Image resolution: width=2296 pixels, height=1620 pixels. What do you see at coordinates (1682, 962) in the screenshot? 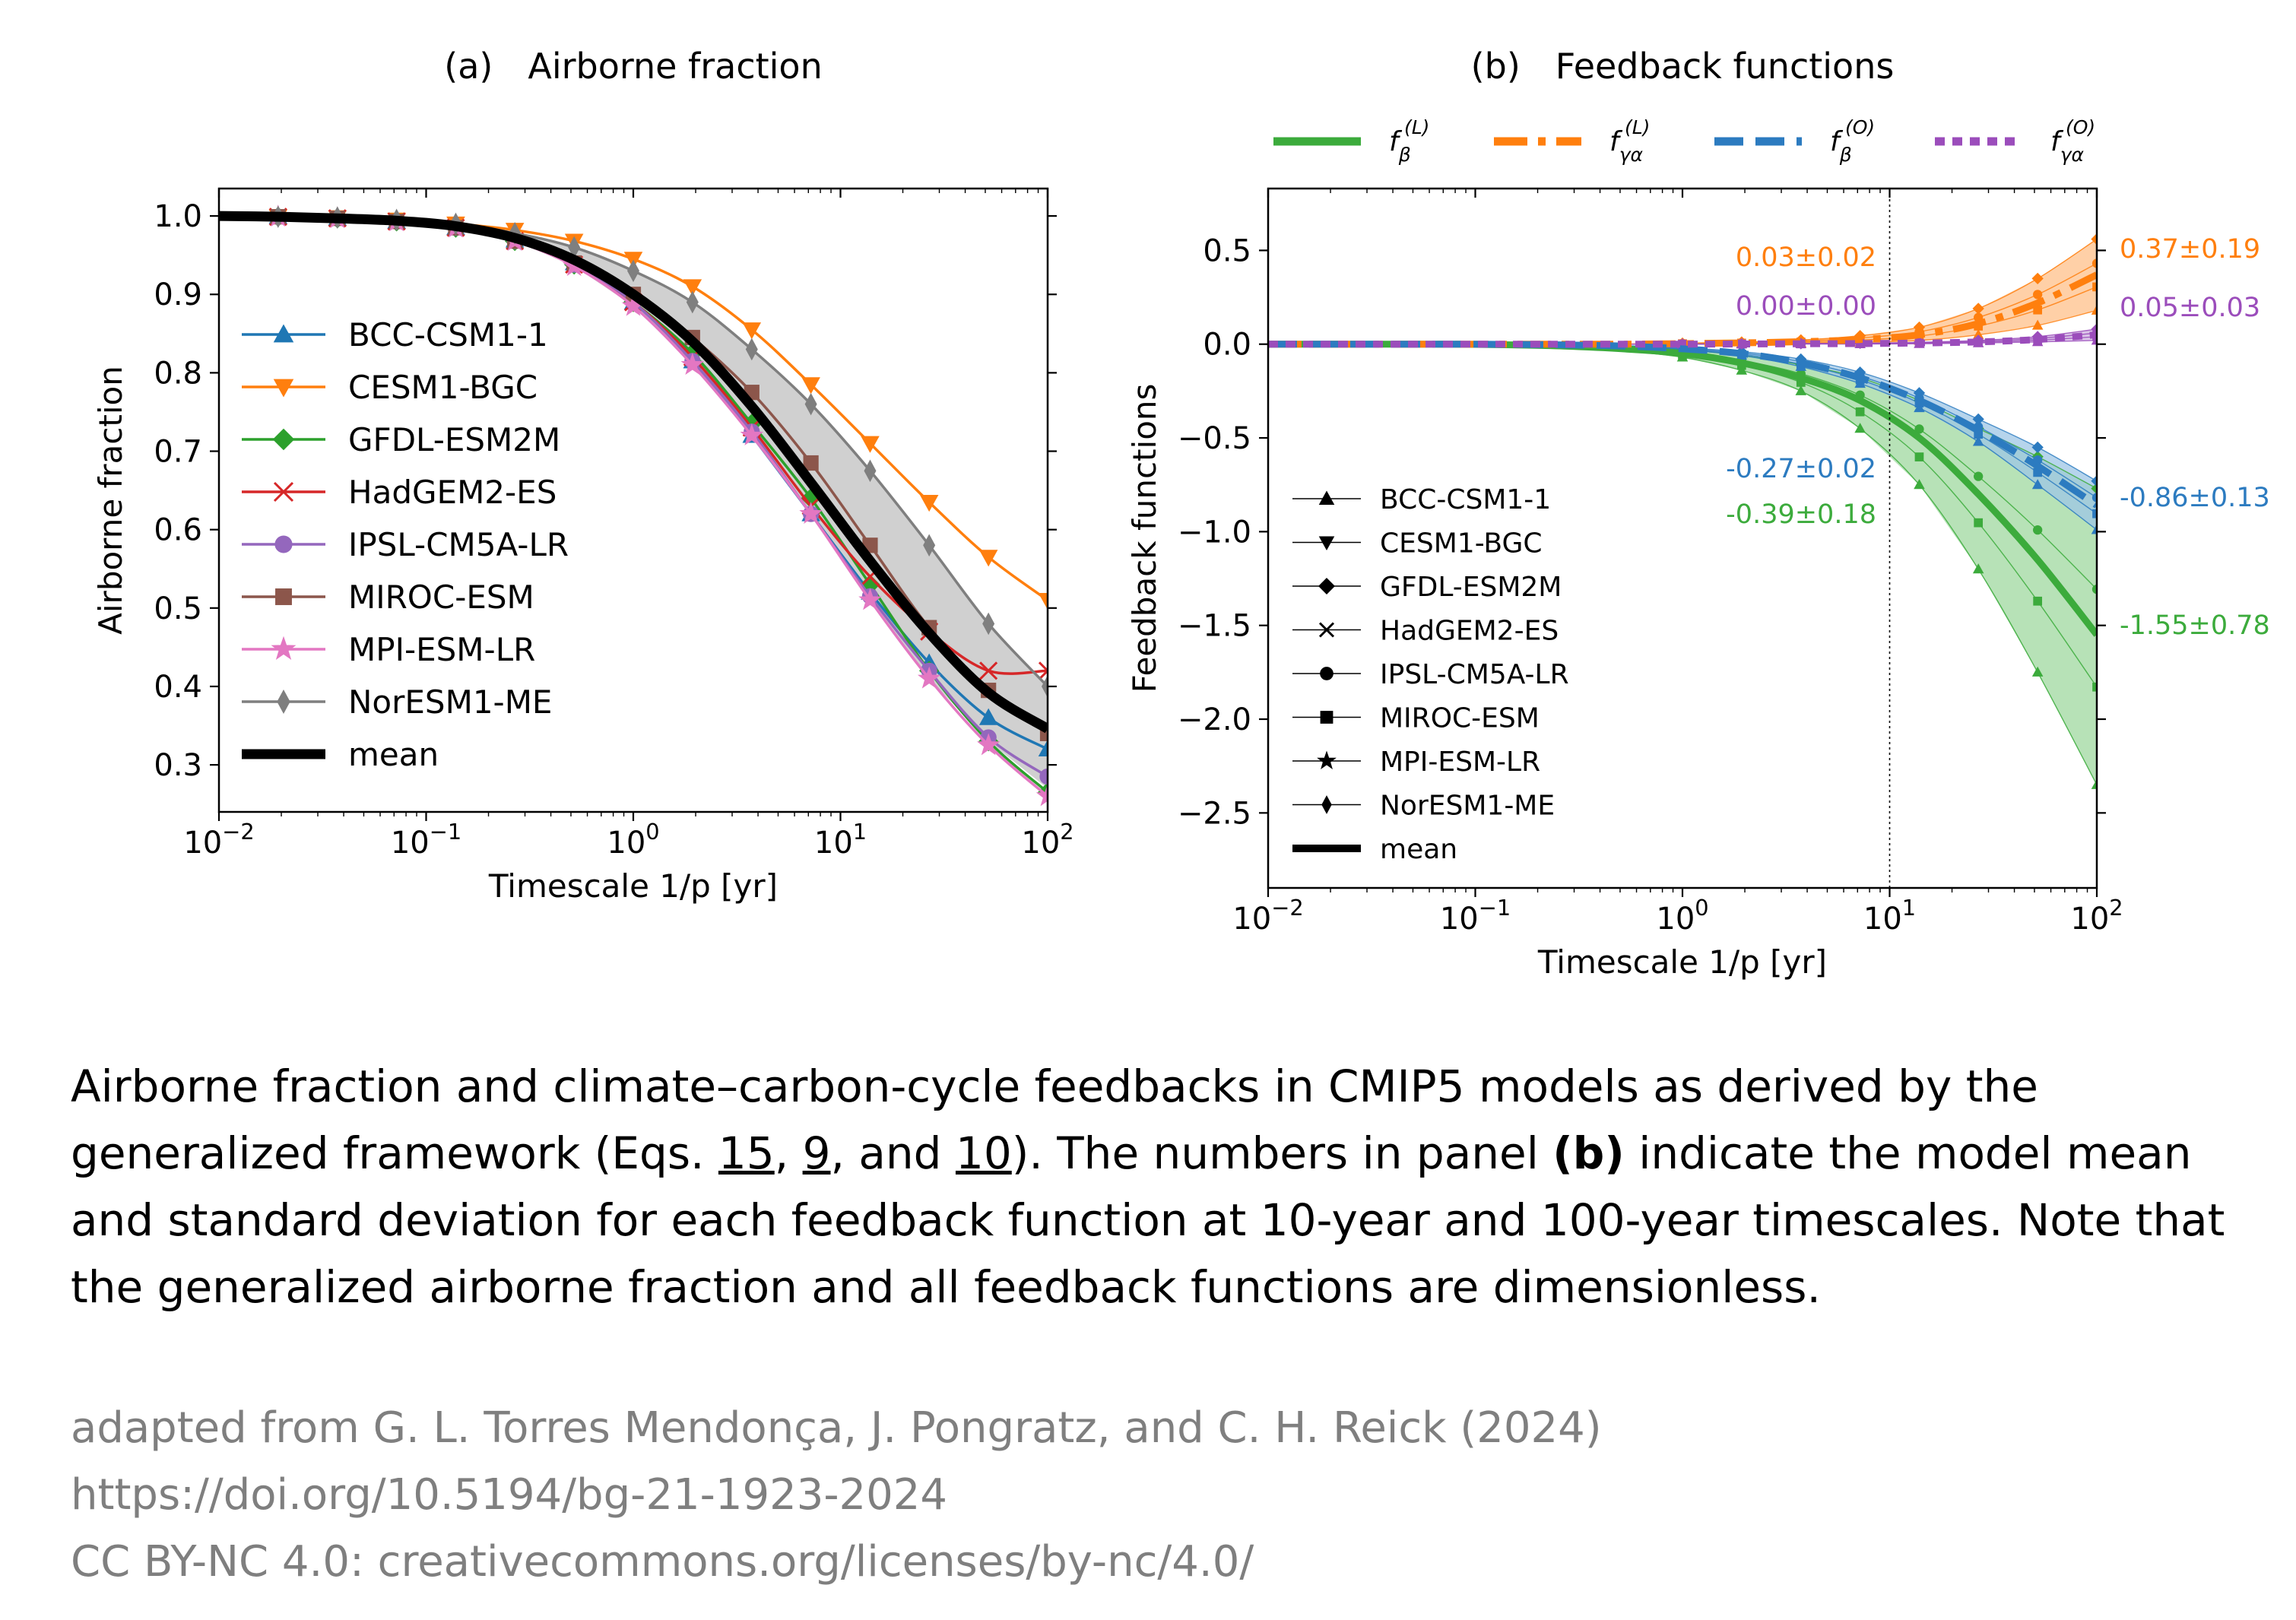
I see `b-x-axis-label: Timescale 1/p [yr]` at bounding box center [1682, 962].